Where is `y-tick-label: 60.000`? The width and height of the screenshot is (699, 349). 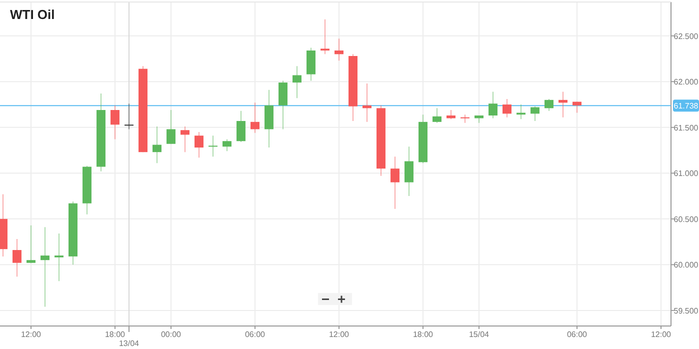 y-tick-label: 60.000 is located at coordinates (686, 265).